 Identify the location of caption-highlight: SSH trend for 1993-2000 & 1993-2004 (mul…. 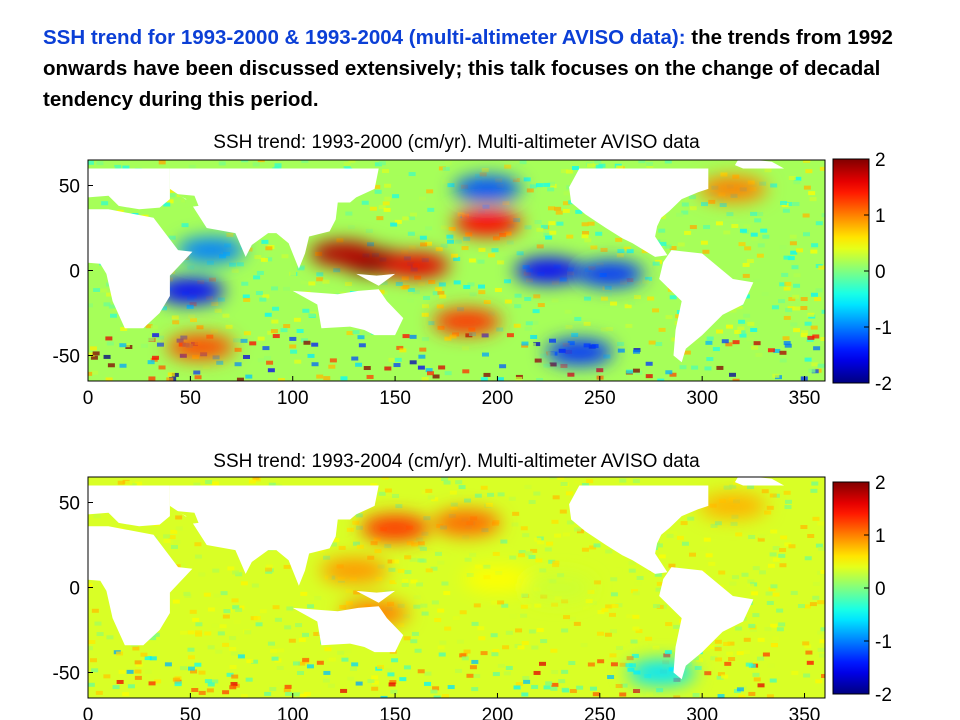
(364, 37).